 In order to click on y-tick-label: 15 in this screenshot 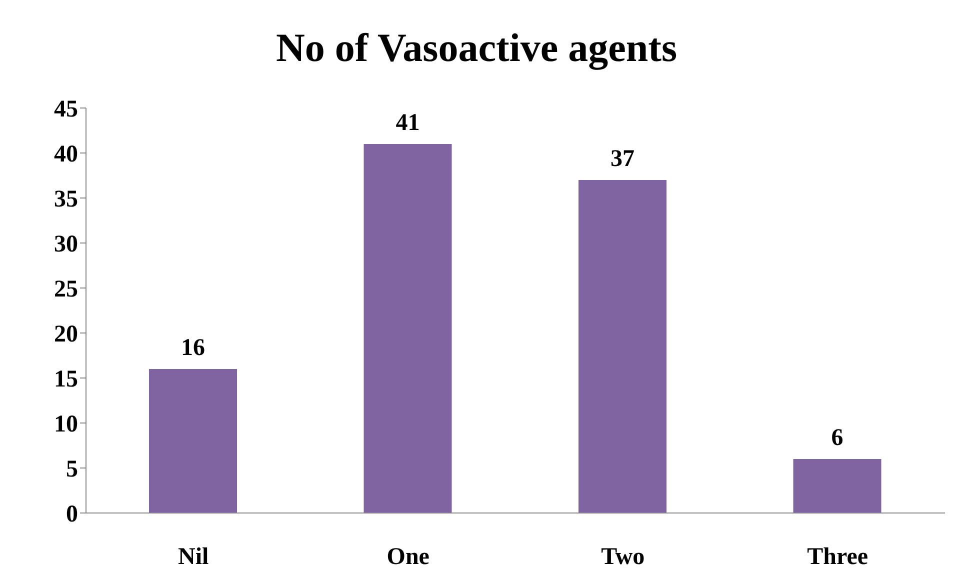, I will do `click(66, 379)`.